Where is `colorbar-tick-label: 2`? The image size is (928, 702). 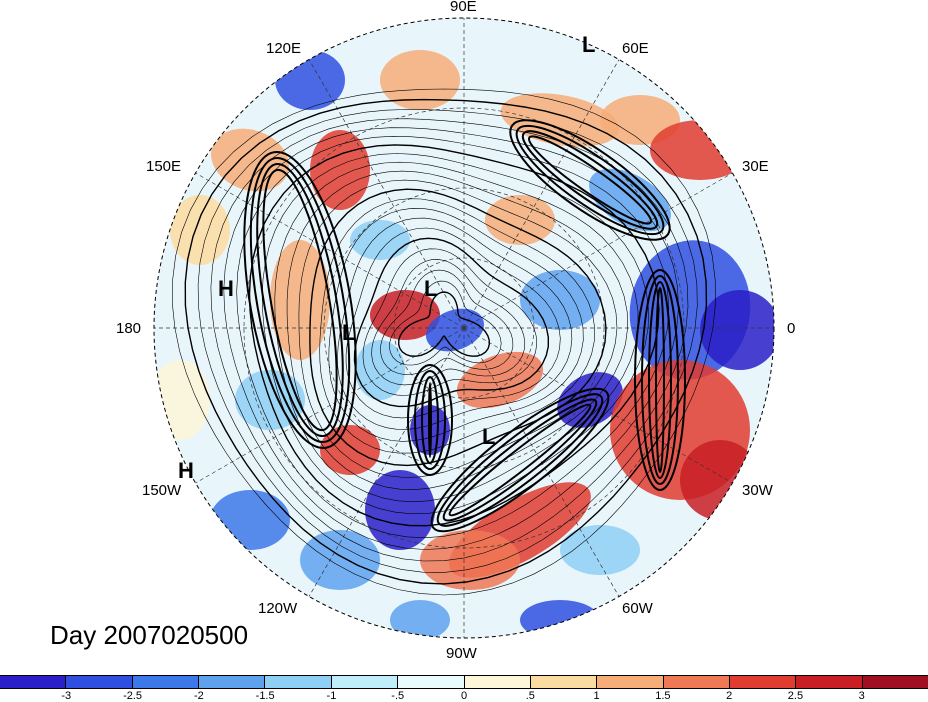
colorbar-tick-label: 2 is located at coordinates (729, 696).